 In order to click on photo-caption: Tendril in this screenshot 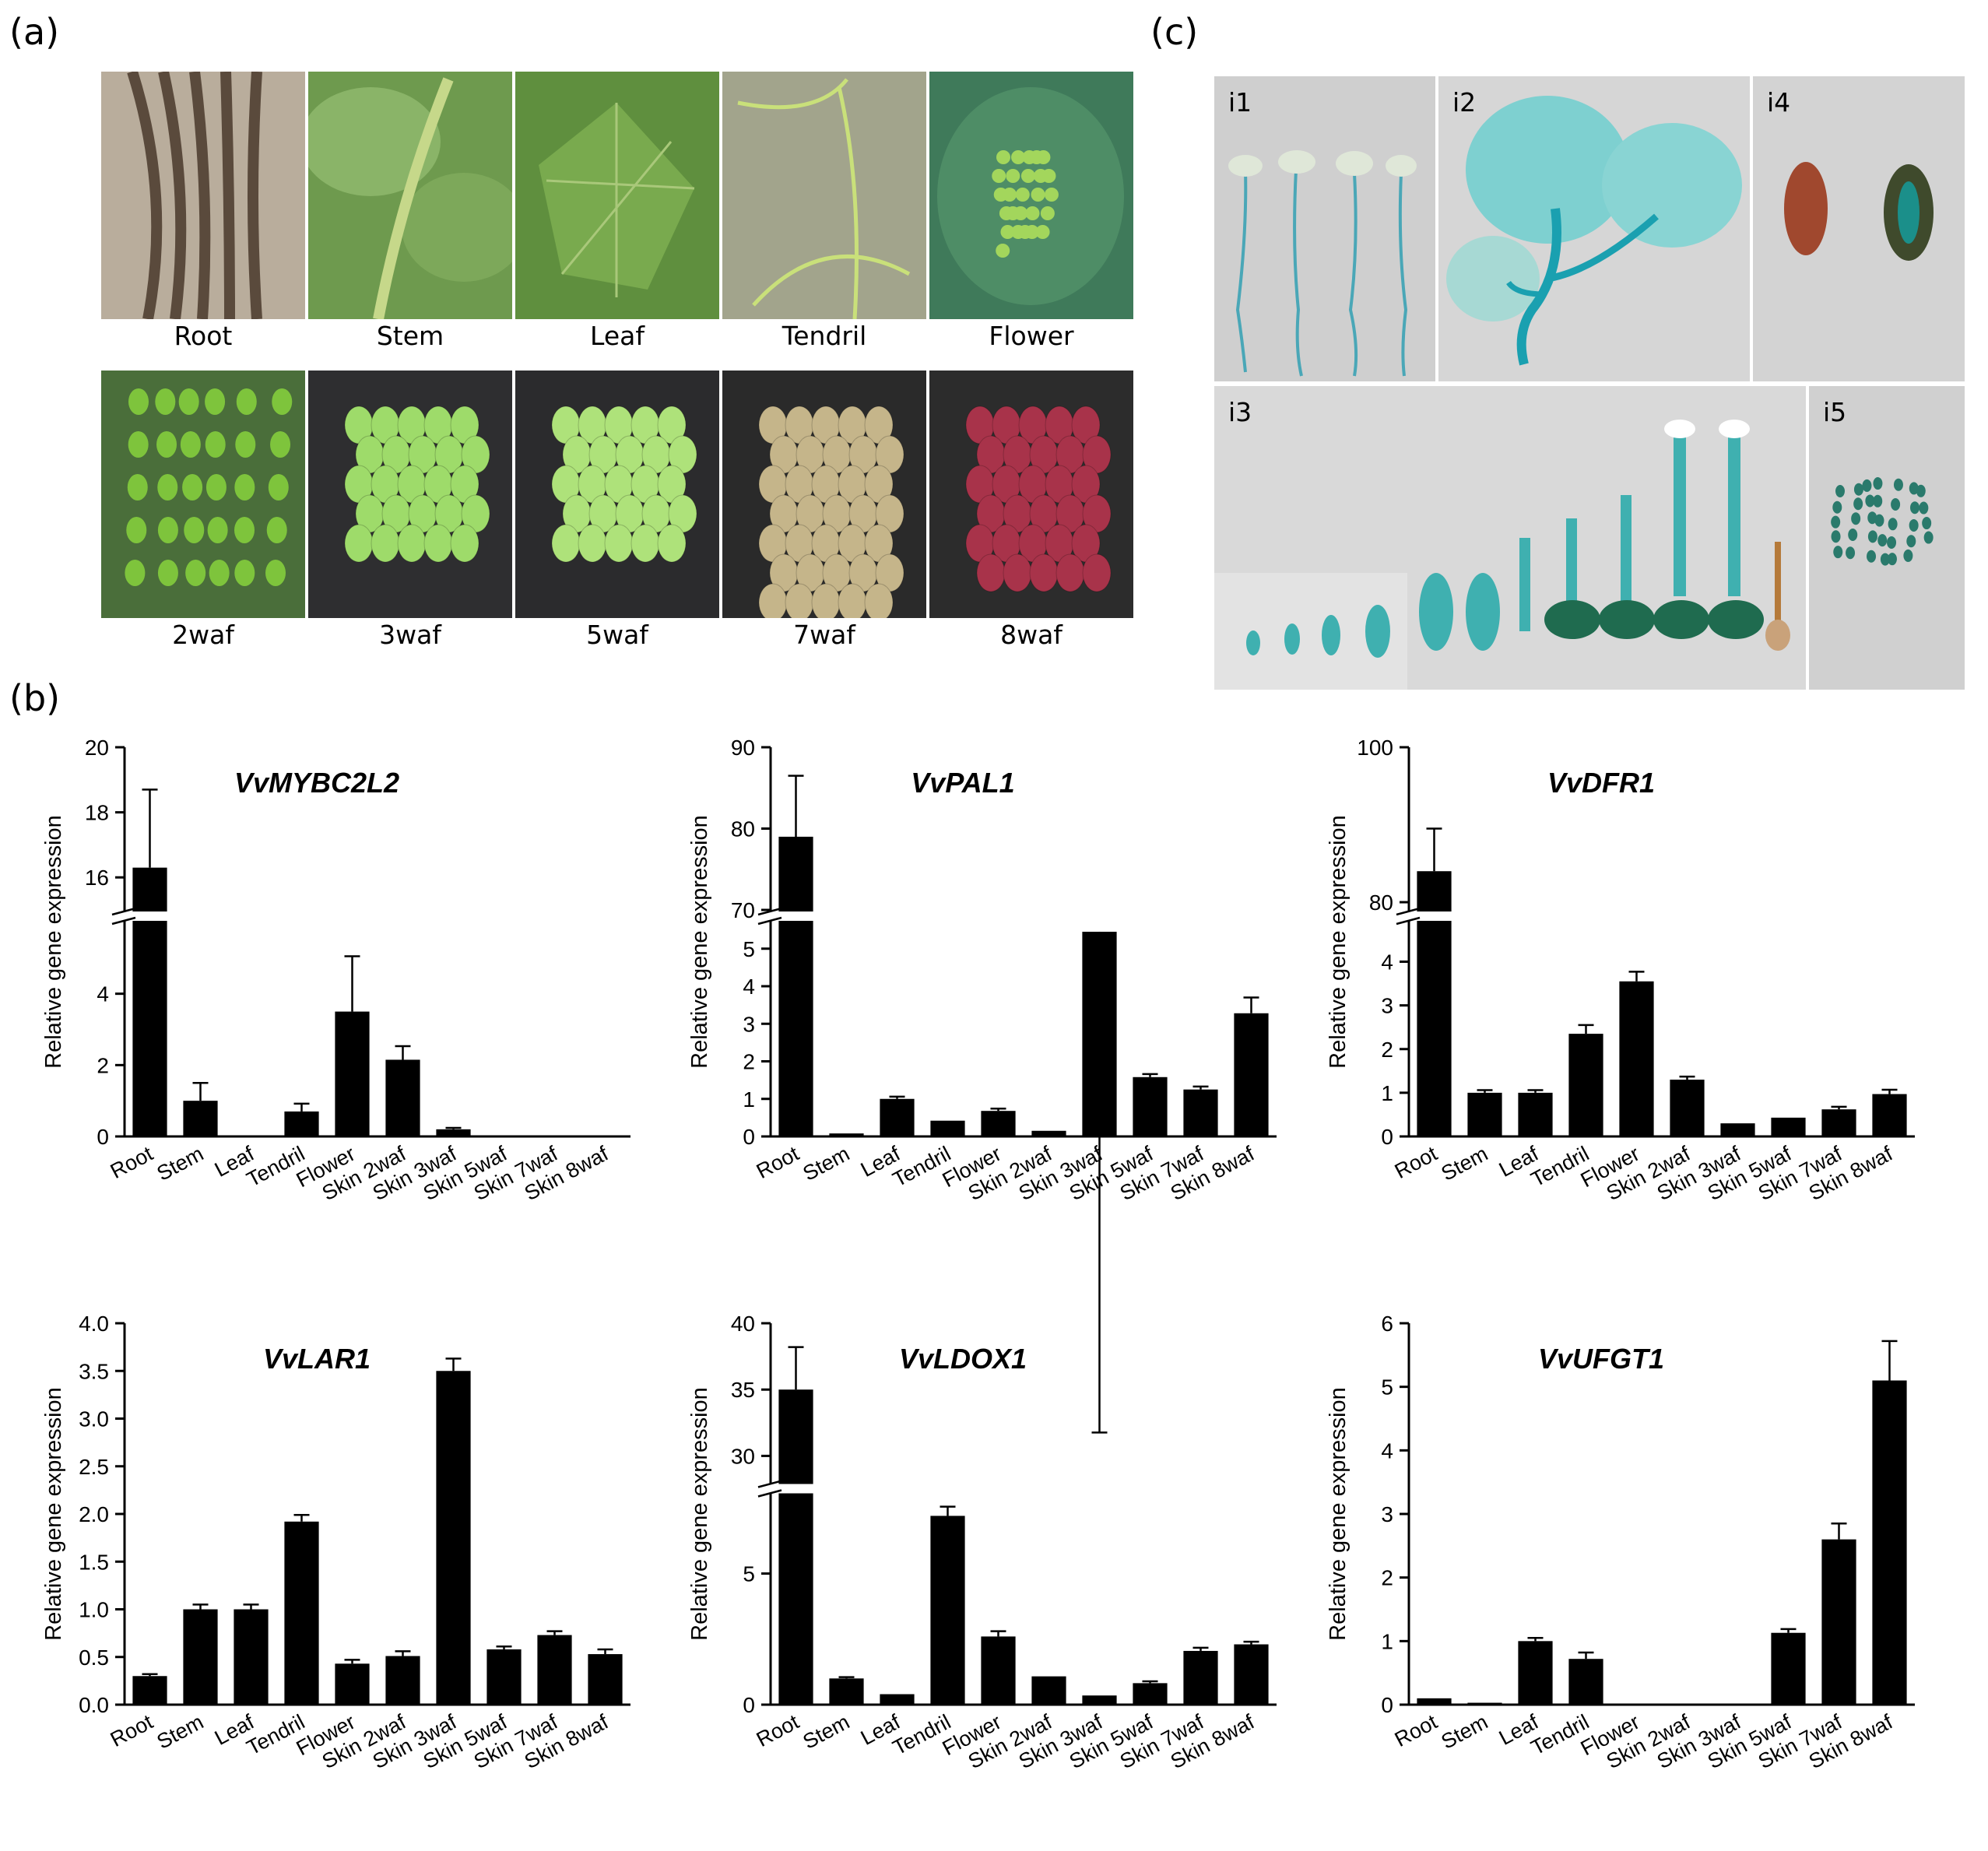, I will do `click(825, 336)`.